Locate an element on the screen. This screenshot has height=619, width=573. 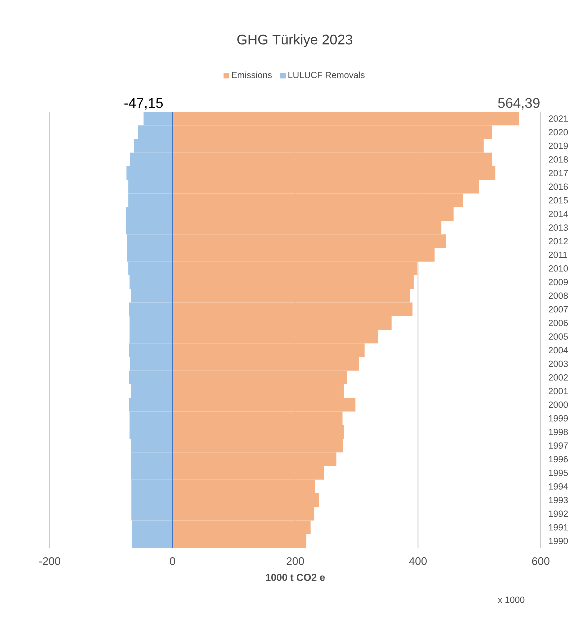
y-tick-label: 2015 is located at coordinates (558, 200).